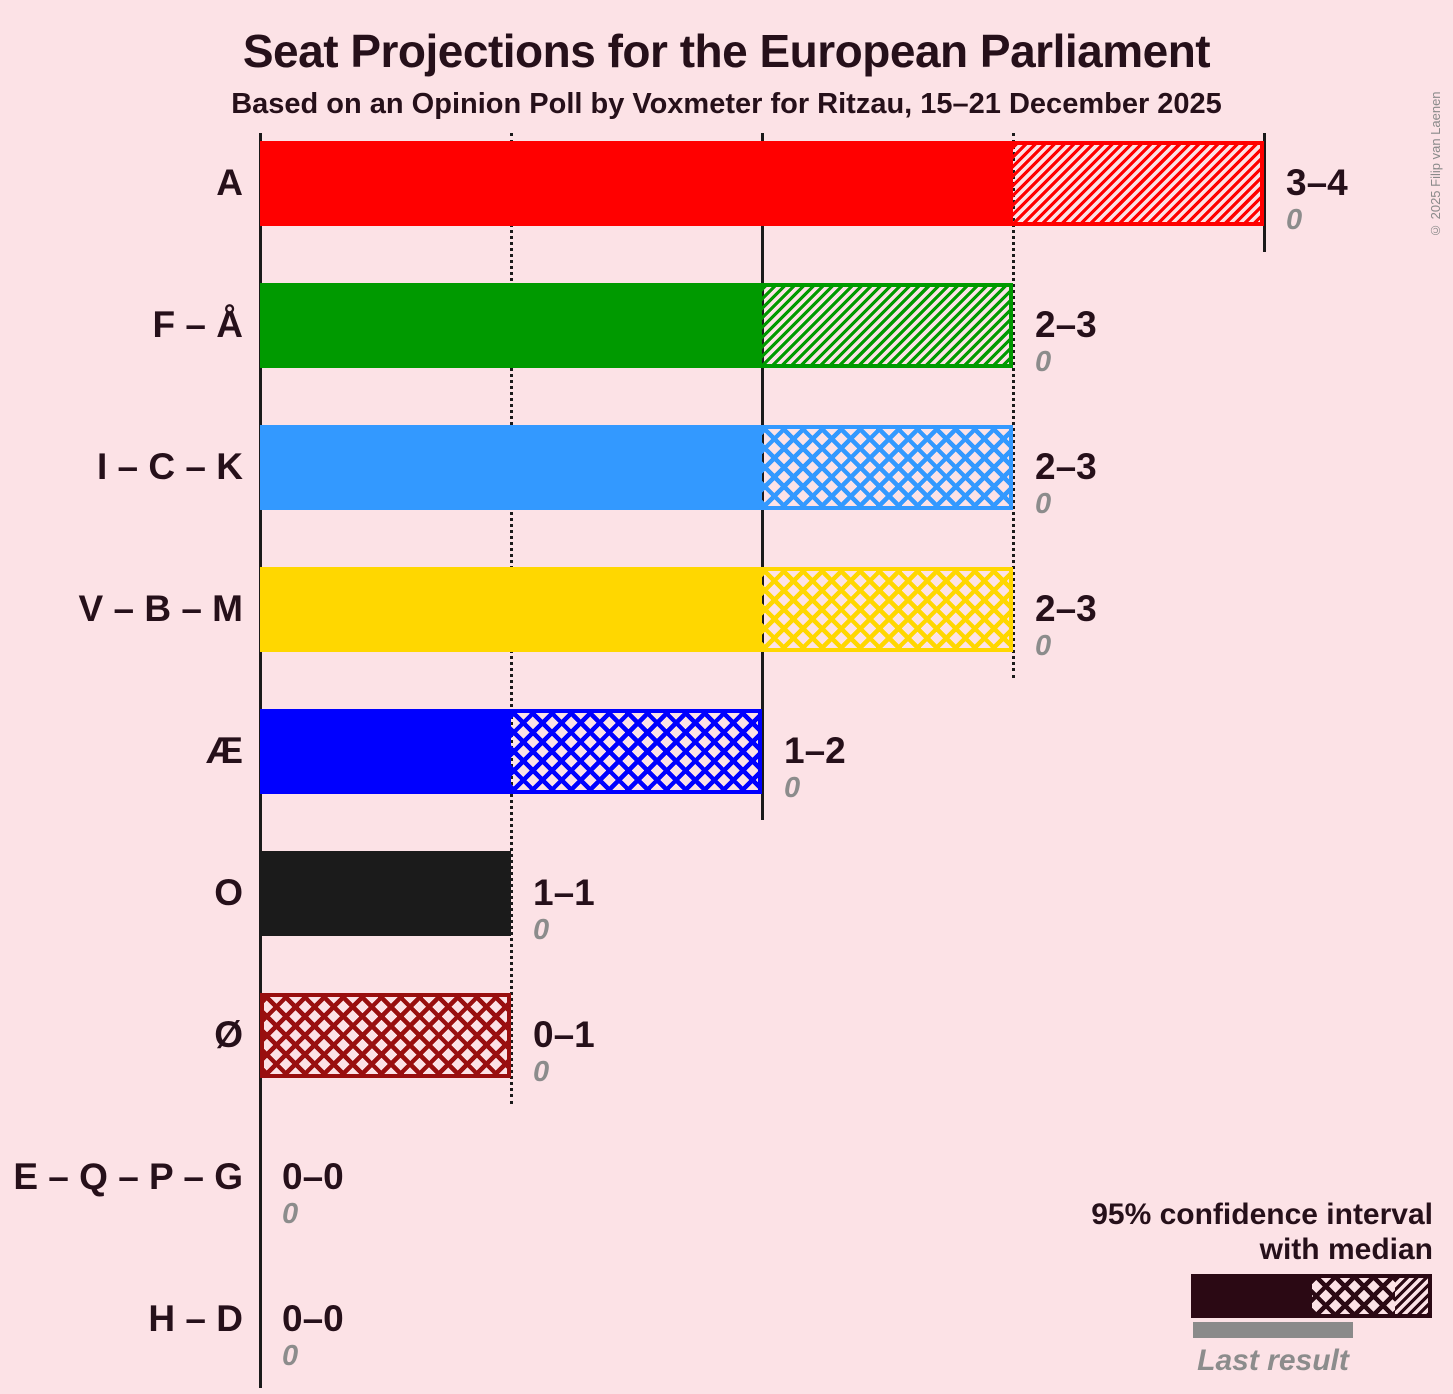  What do you see at coordinates (161, 608) in the screenshot?
I see `party-label: V – B – M` at bounding box center [161, 608].